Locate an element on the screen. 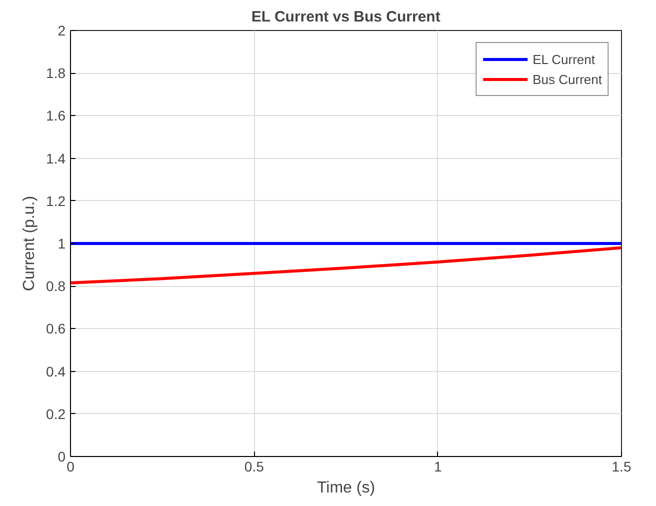 The height and width of the screenshot is (506, 656). x-tick-label: 1 is located at coordinates (438, 466).